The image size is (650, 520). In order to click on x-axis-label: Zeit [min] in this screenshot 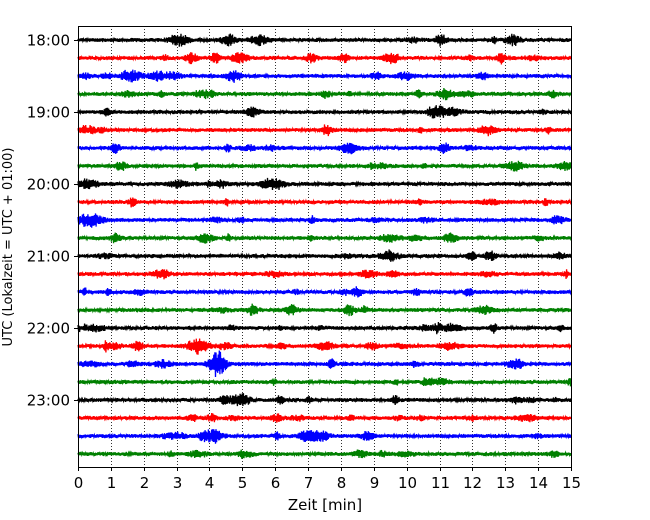, I will do `click(325, 505)`.